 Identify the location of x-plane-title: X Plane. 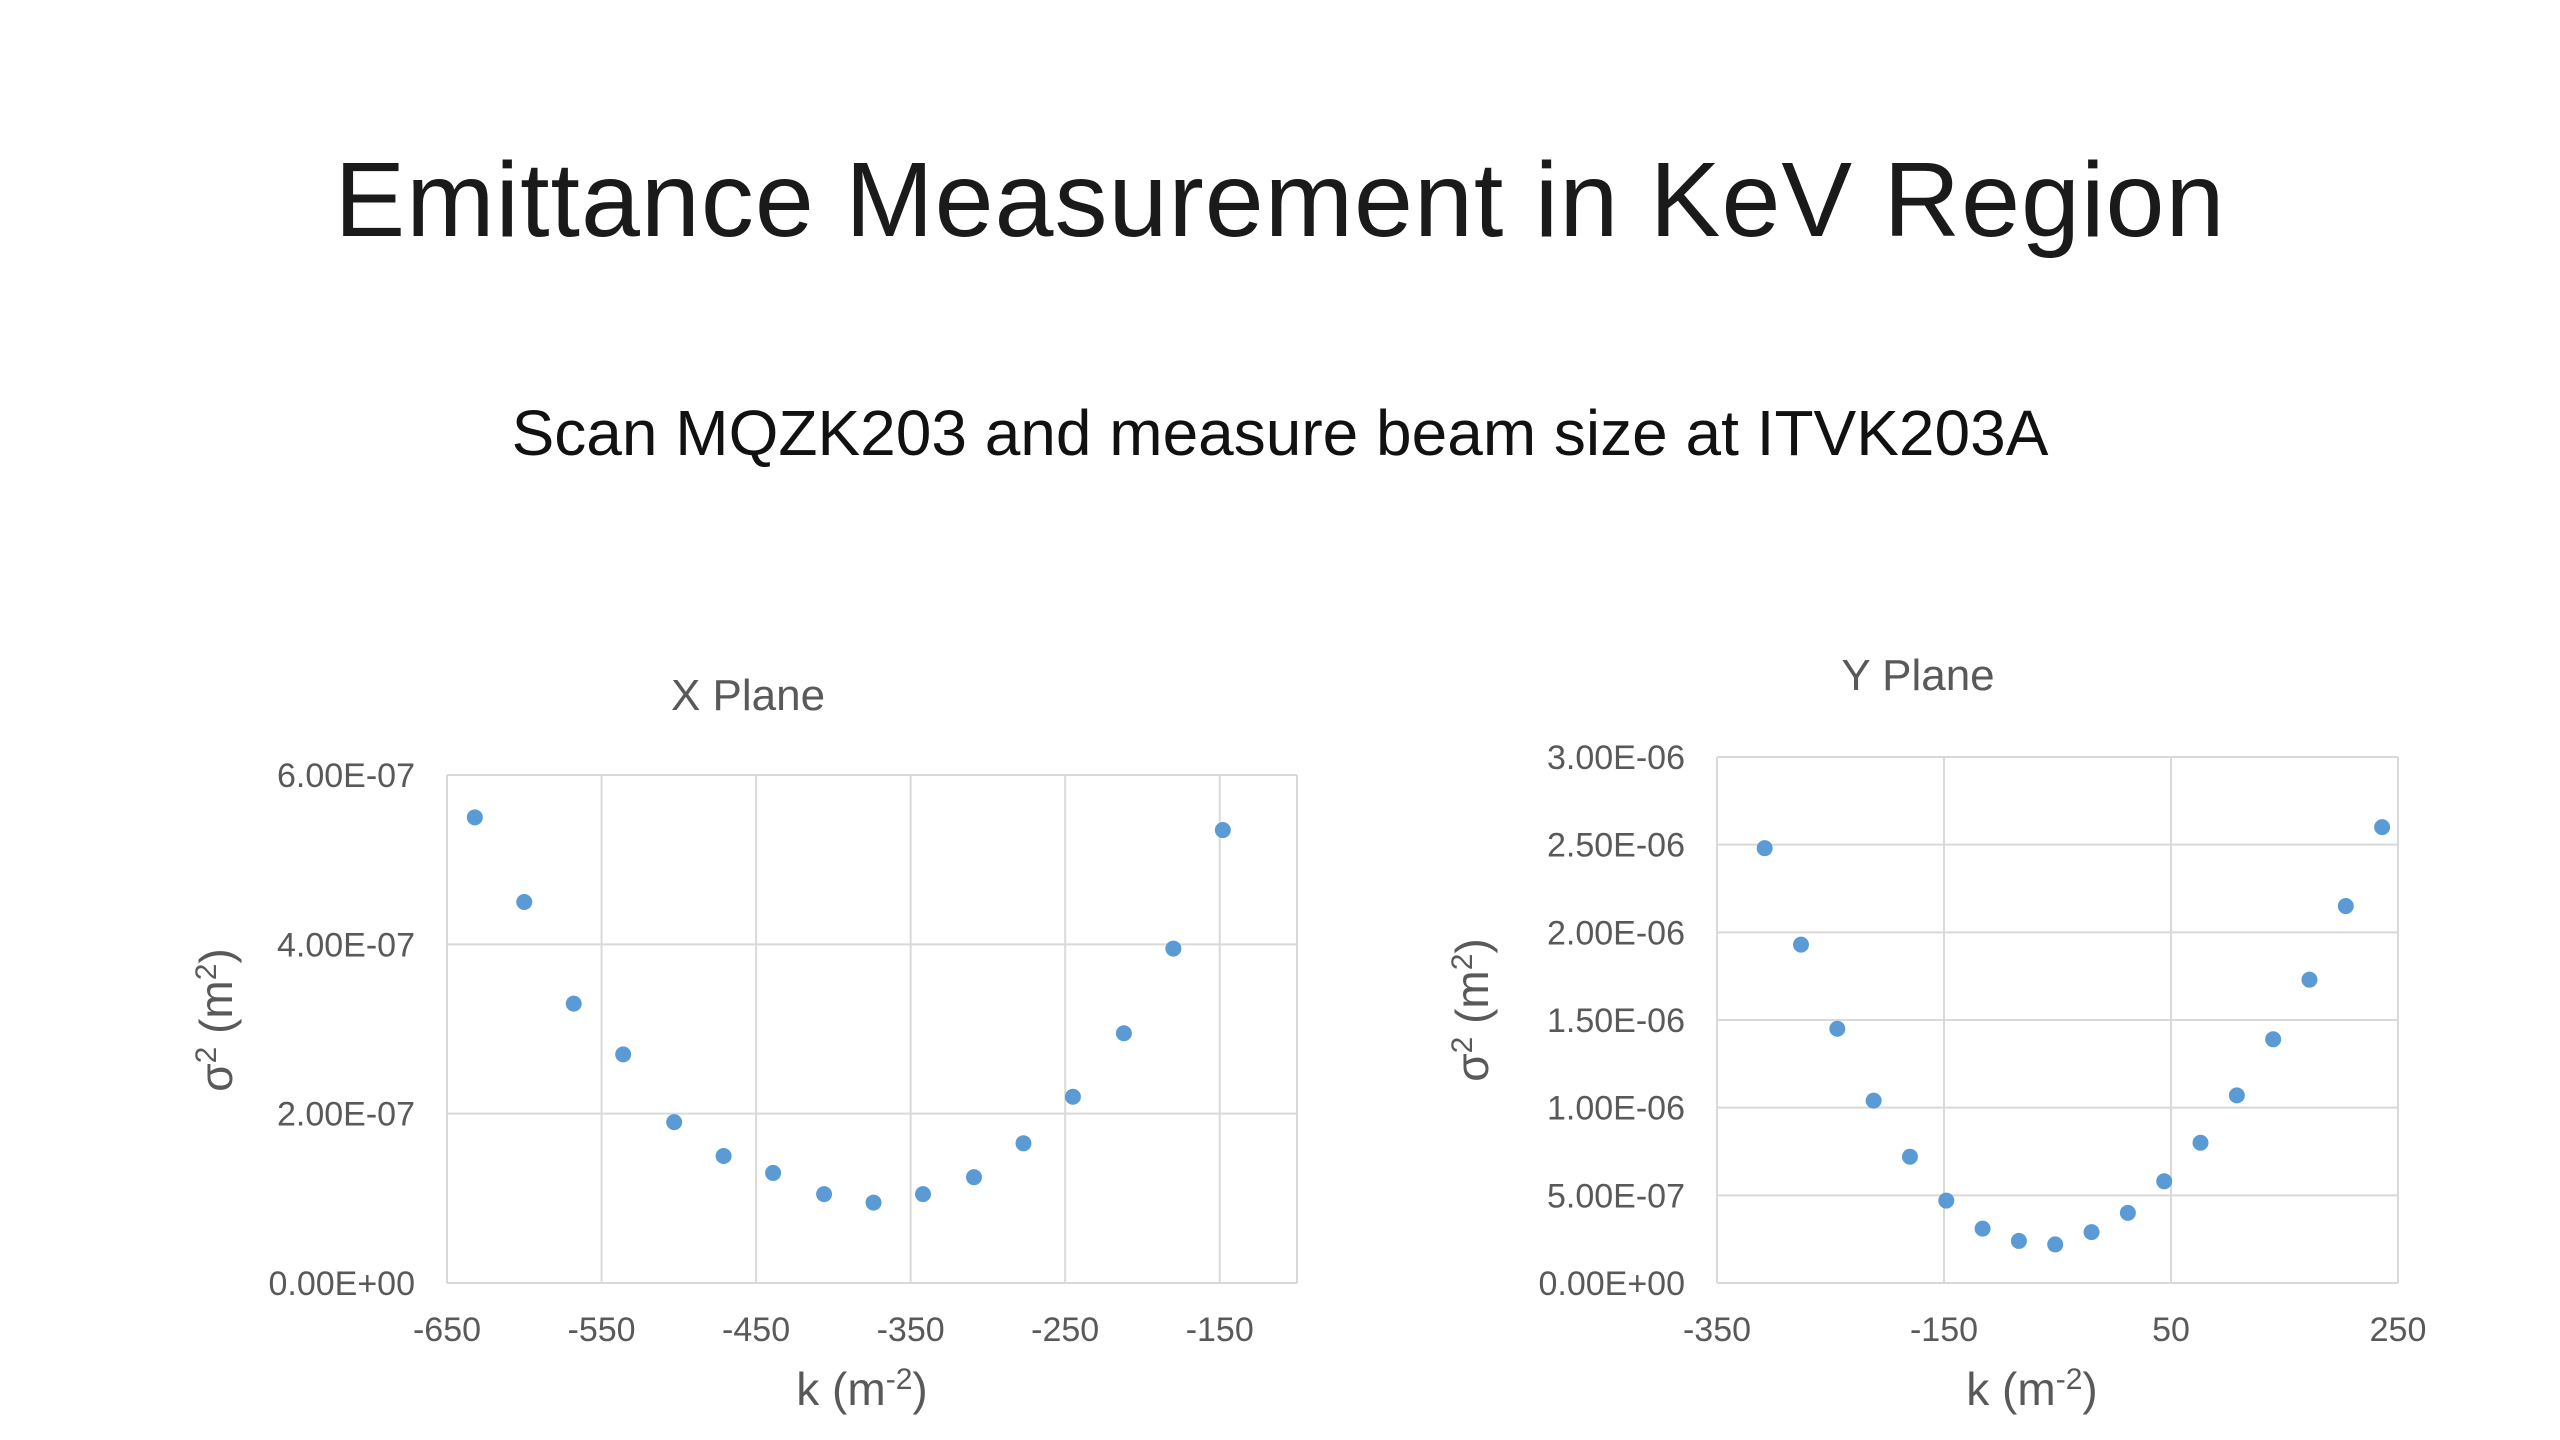
(748, 695).